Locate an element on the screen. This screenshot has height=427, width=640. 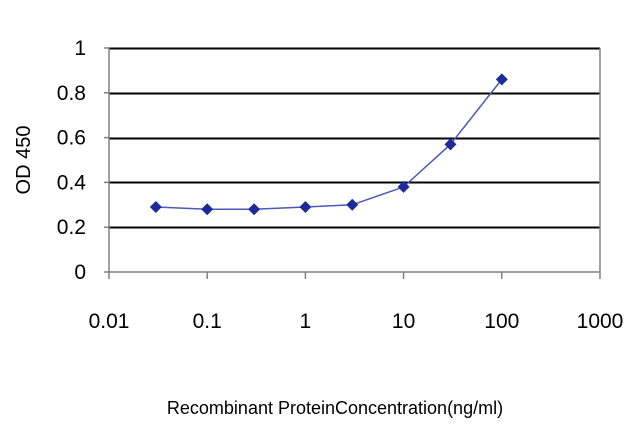
x-tick-label: 1000 is located at coordinates (600, 321).